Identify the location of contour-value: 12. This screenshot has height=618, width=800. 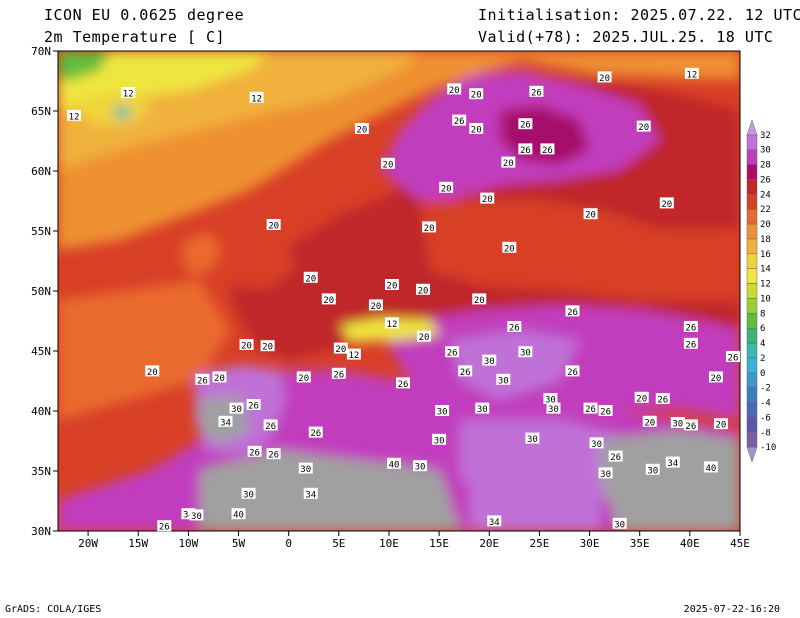
(392, 325).